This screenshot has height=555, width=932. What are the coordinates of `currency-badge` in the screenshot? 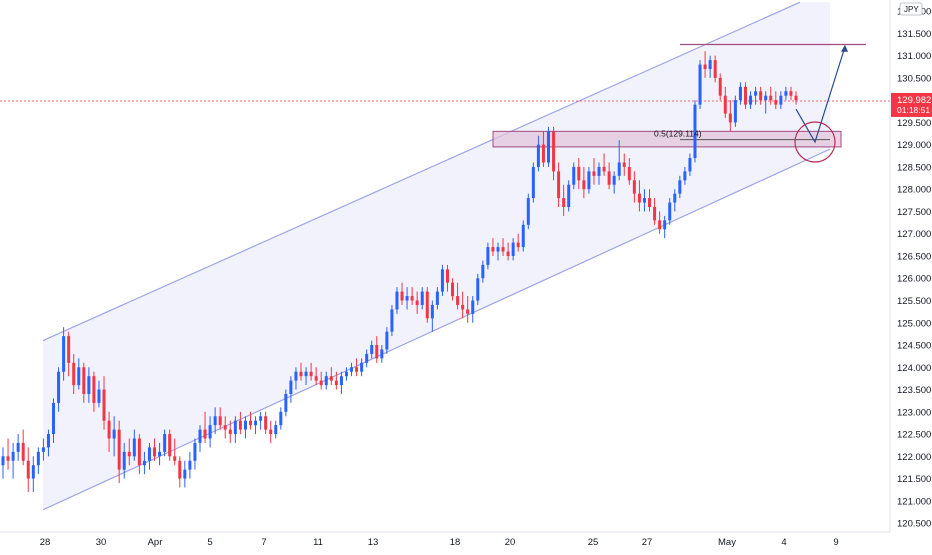 It's located at (911, 9).